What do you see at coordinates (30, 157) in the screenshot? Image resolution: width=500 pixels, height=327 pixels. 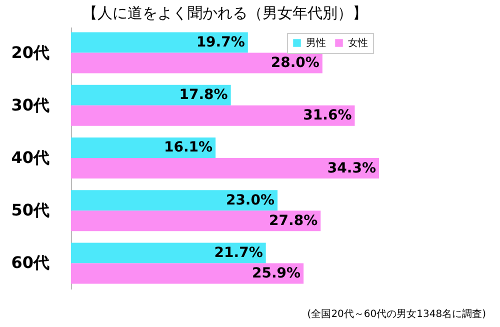 I see `y-tick-label: 40代` at bounding box center [30, 157].